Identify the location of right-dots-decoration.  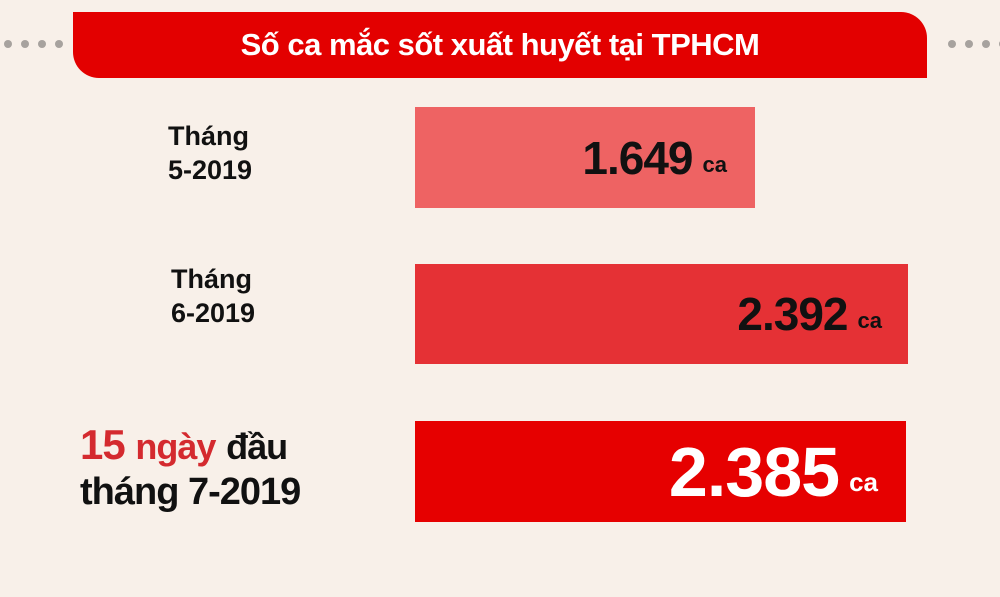
(974, 44).